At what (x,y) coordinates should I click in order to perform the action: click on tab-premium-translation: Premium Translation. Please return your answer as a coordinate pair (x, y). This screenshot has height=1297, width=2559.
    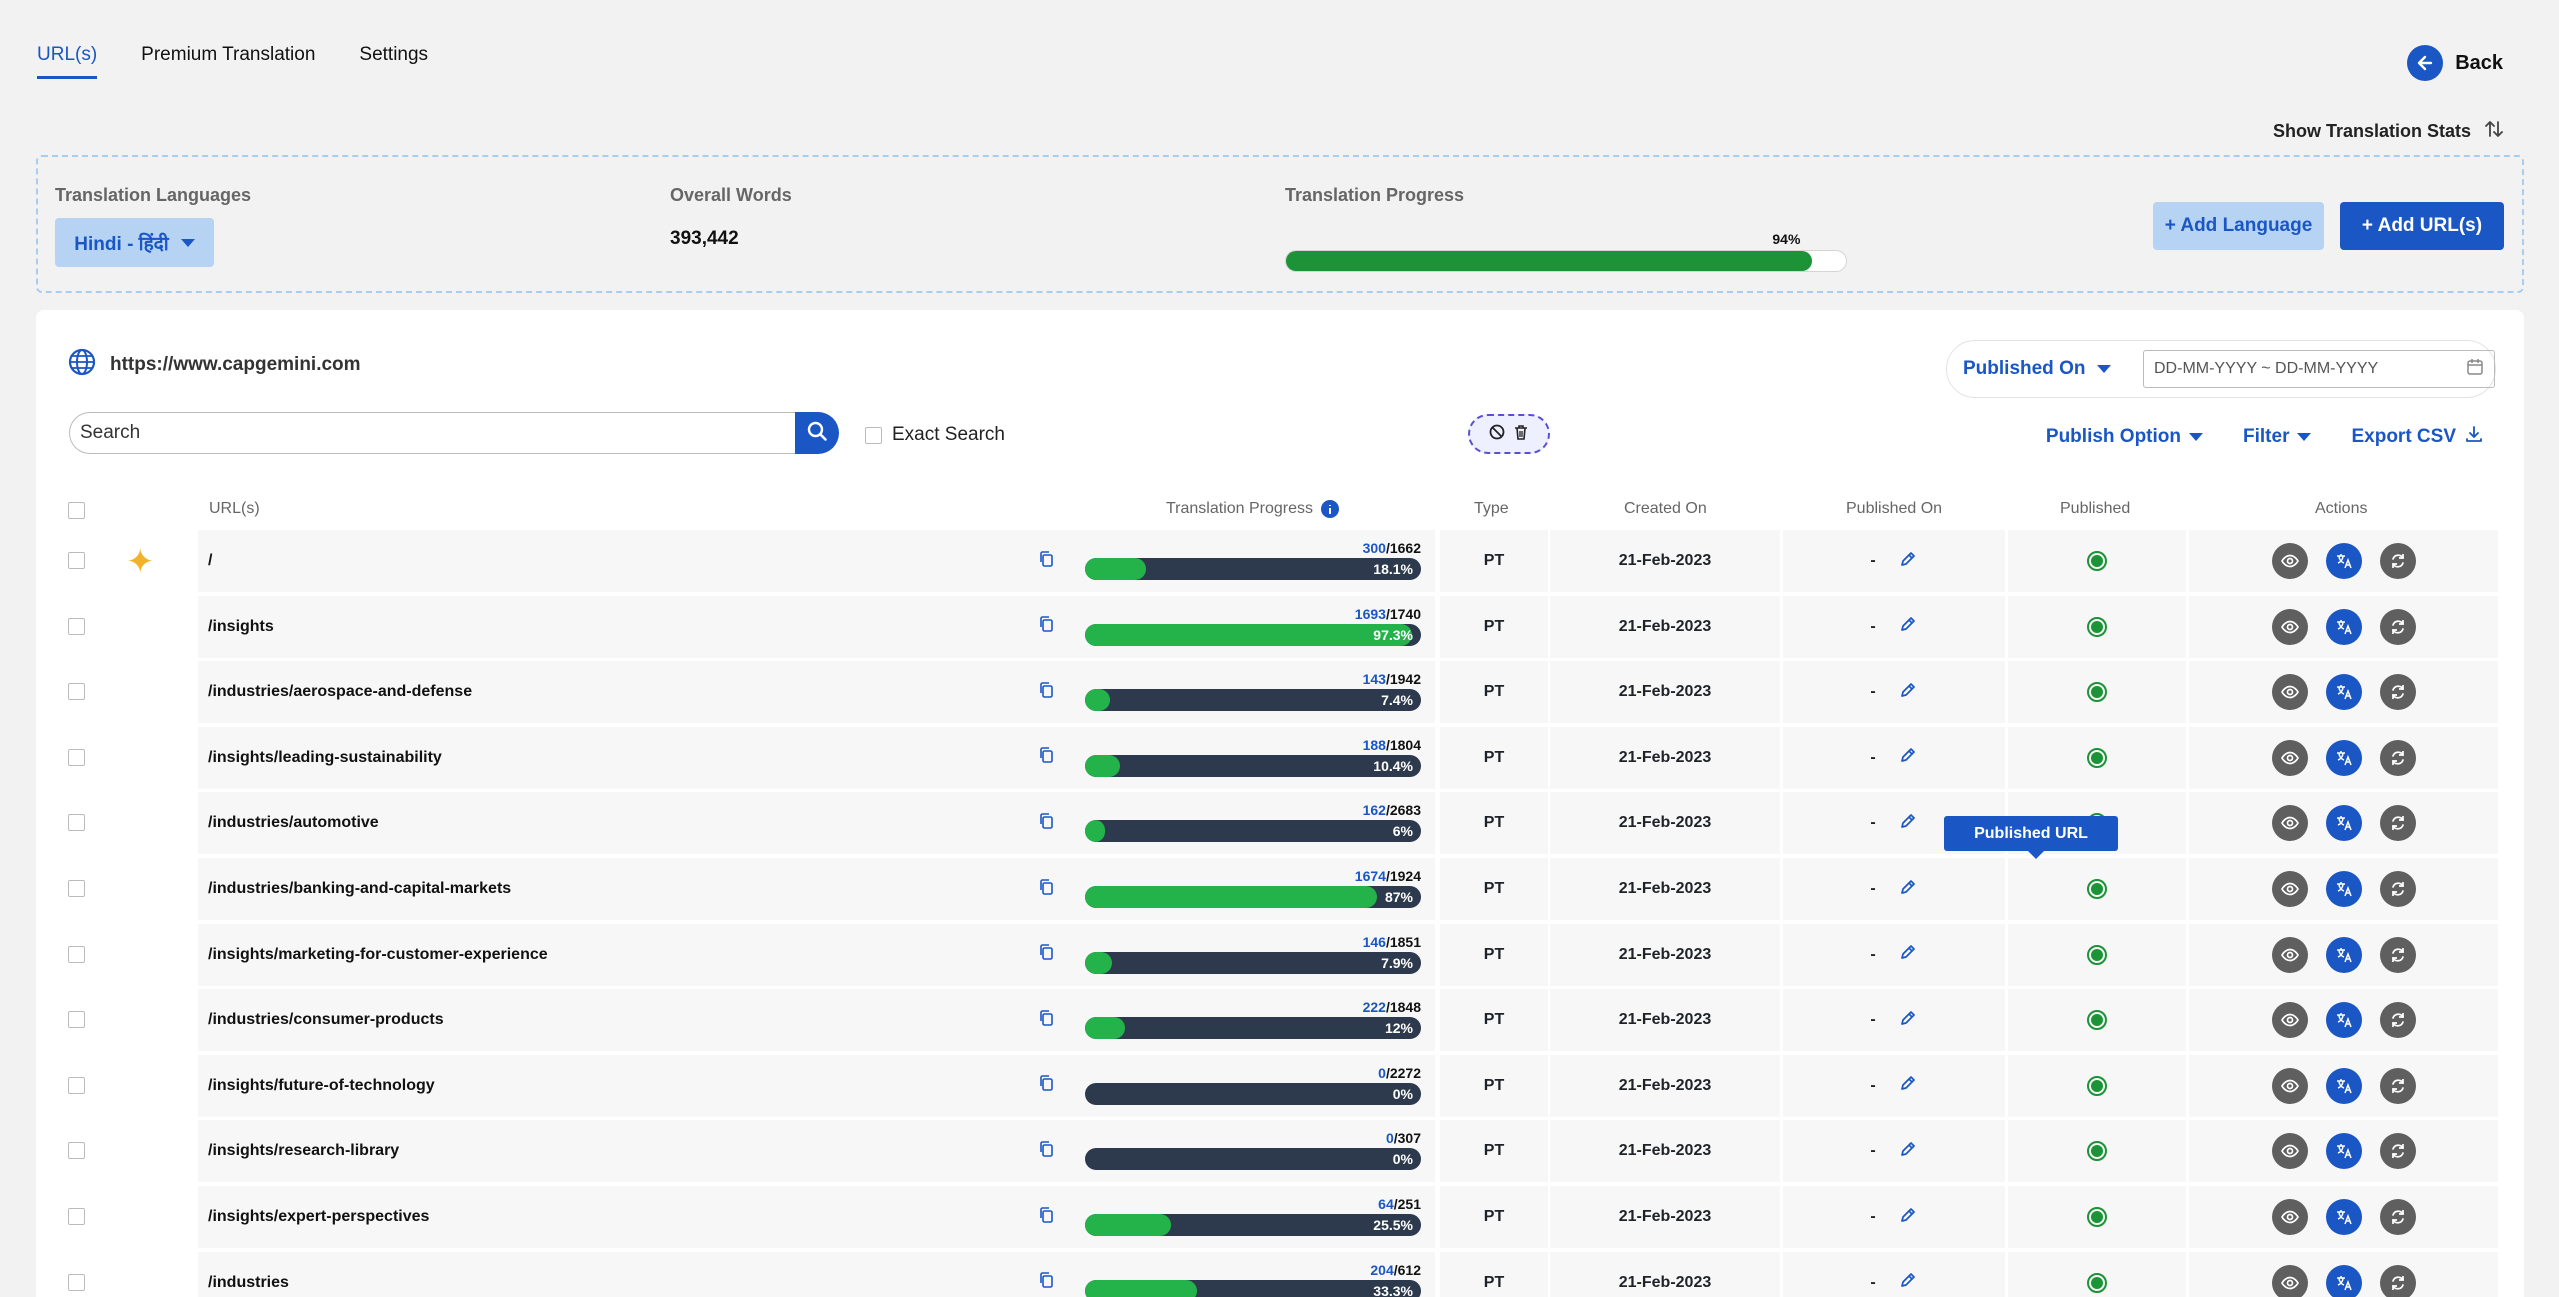
    Looking at the image, I should click on (228, 54).